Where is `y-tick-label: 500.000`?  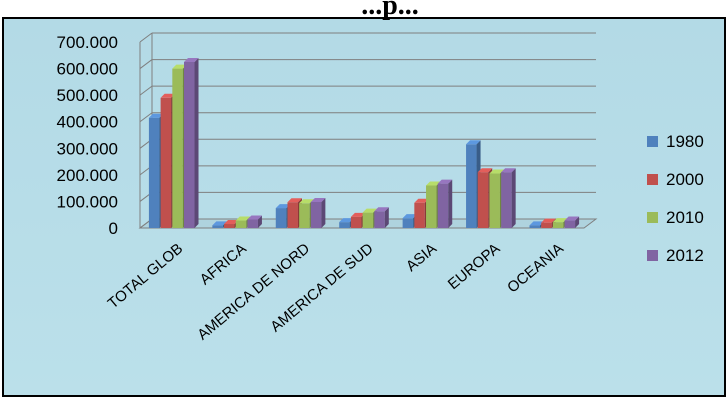
y-tick-label: 500.000 is located at coordinates (87, 95).